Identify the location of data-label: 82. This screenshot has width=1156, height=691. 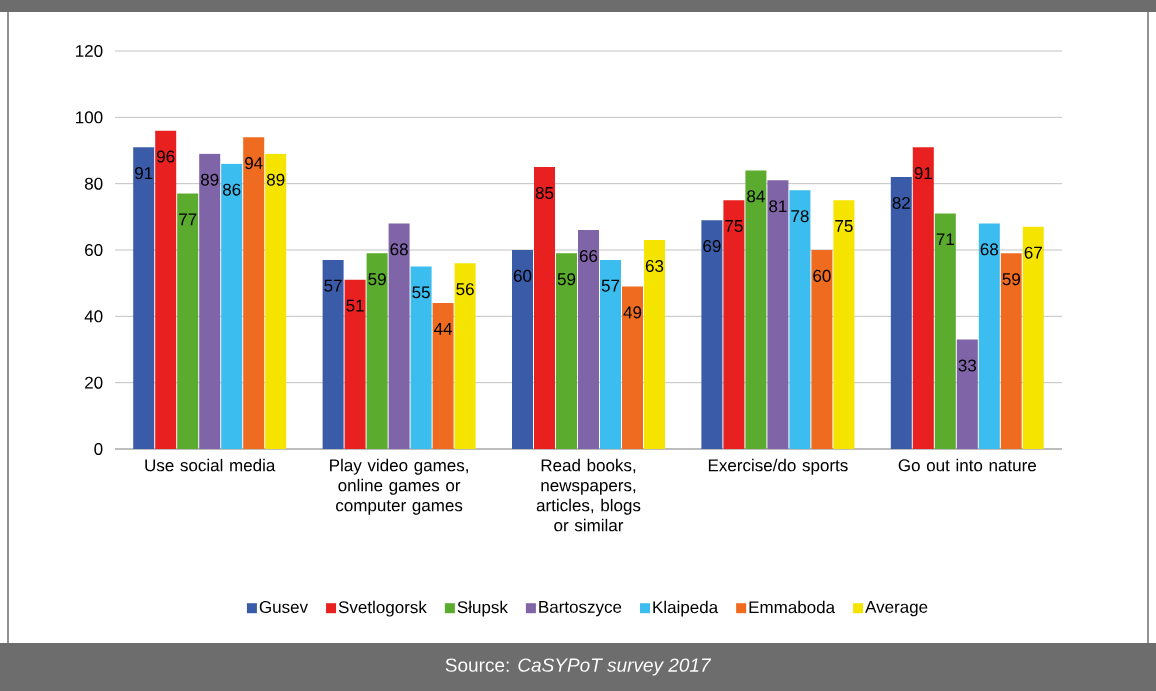
(901, 202).